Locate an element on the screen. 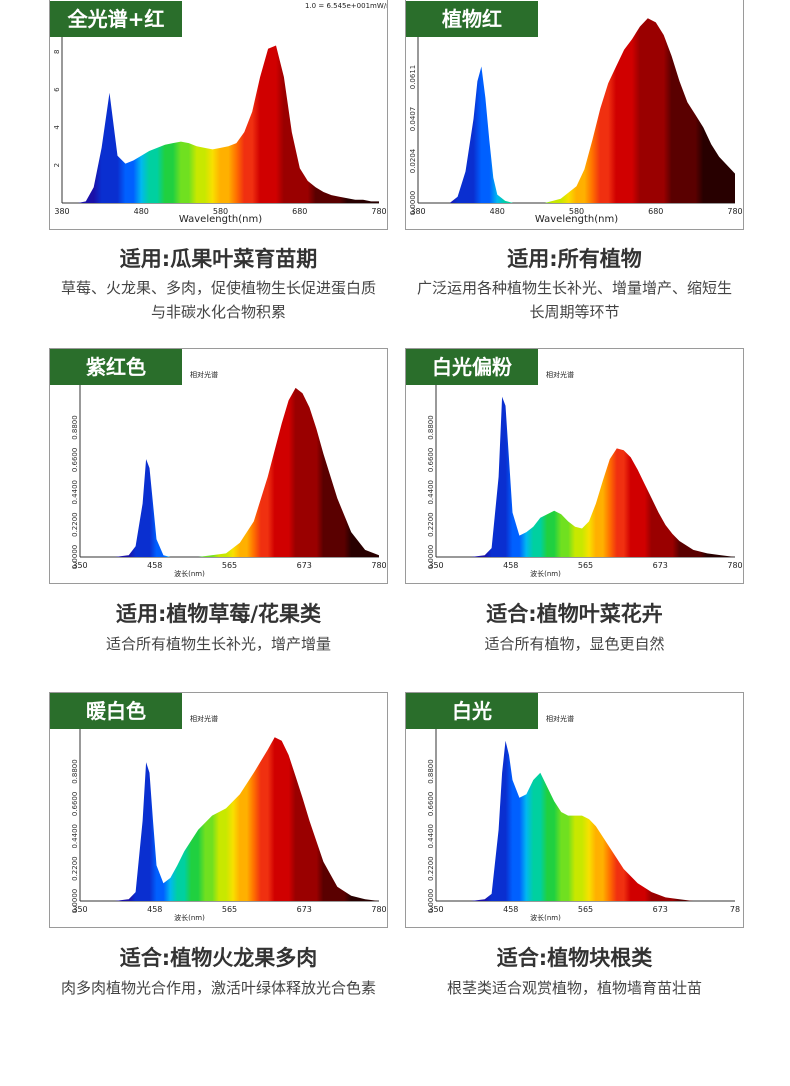 This screenshot has height=1086, width=790. y-tick-label: 0.0204 is located at coordinates (413, 160).